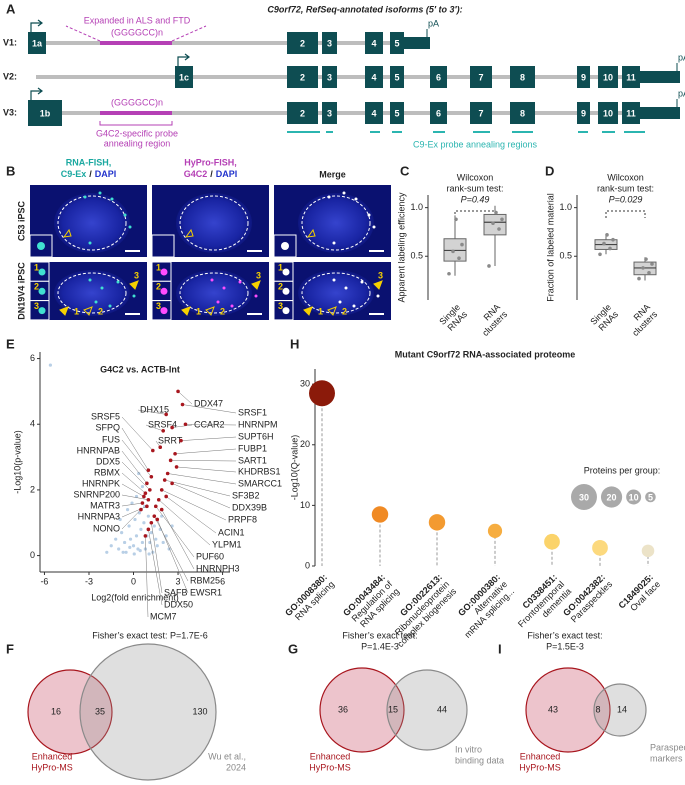  What do you see at coordinates (184, 77) in the screenshot?
I see `exon-label: 1c` at bounding box center [184, 77].